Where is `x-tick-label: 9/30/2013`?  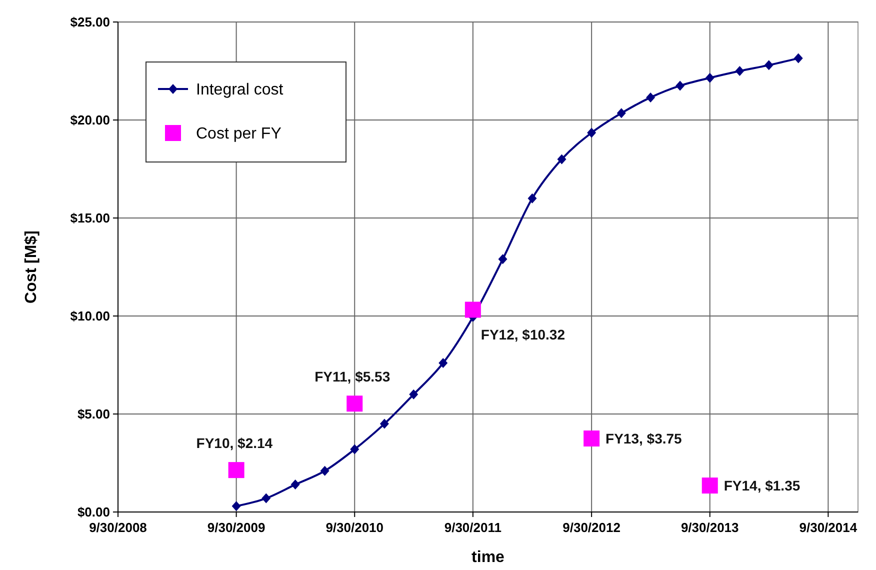 x-tick-label: 9/30/2013 is located at coordinates (709, 527).